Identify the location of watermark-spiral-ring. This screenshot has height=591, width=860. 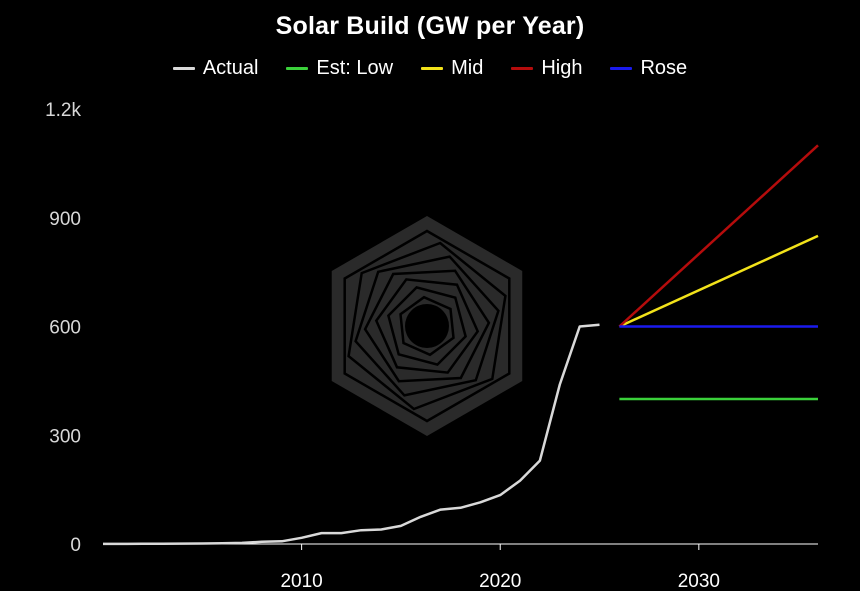
(427, 326).